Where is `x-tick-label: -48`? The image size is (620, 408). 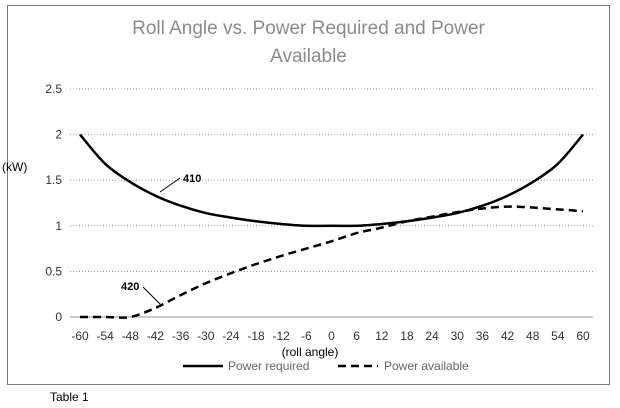 x-tick-label: -48 is located at coordinates (131, 336).